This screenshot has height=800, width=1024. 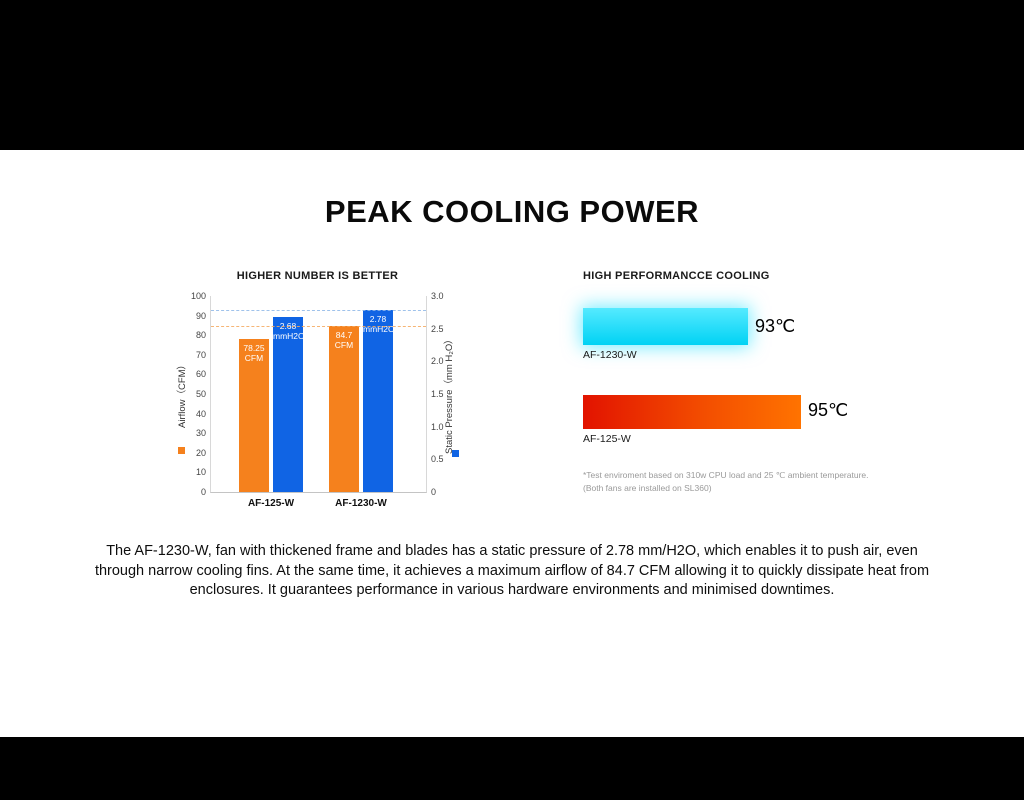 What do you see at coordinates (200, 374) in the screenshot?
I see `left-axis-tick: 60` at bounding box center [200, 374].